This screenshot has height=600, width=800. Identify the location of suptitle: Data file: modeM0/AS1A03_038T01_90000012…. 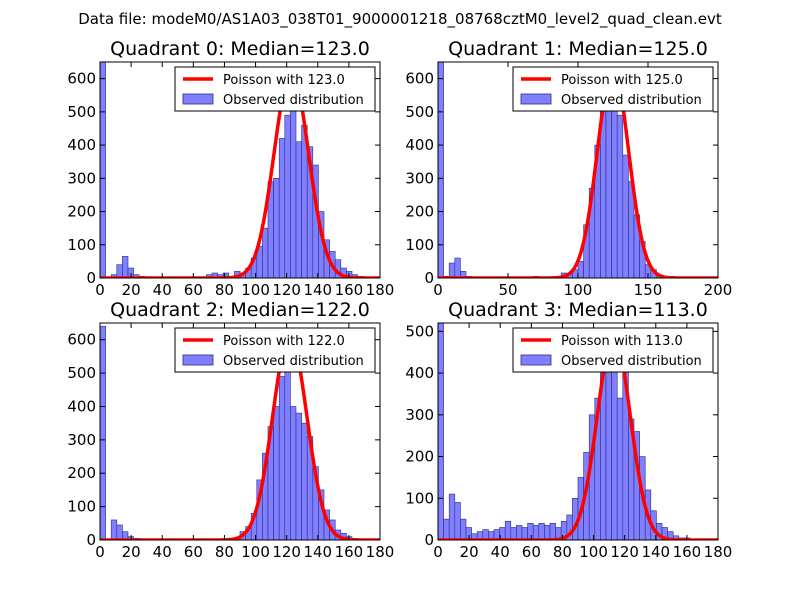
(400, 19).